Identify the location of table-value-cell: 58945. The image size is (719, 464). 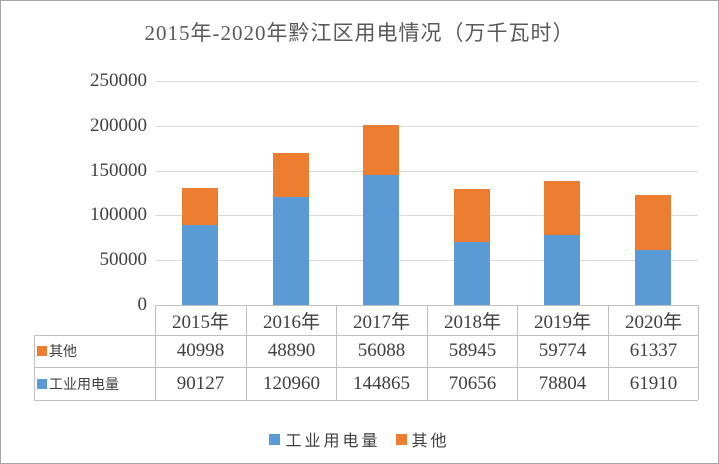
(472, 350).